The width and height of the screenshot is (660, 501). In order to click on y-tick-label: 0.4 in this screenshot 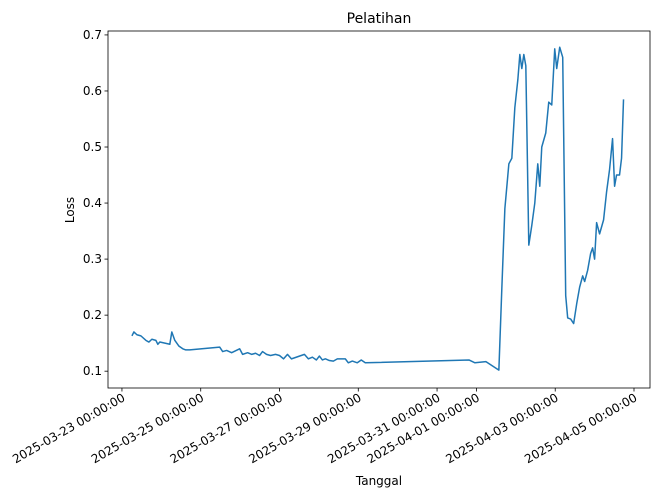, I will do `click(92, 203)`.